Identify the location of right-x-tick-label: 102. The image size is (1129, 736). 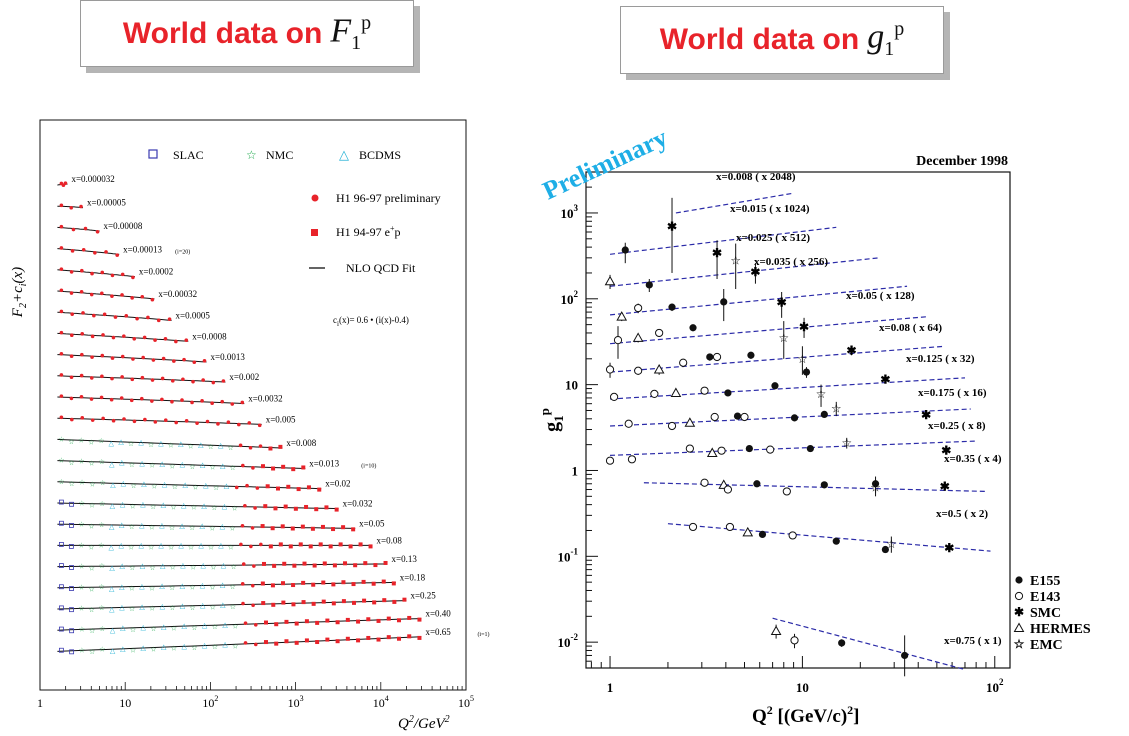
(995, 686).